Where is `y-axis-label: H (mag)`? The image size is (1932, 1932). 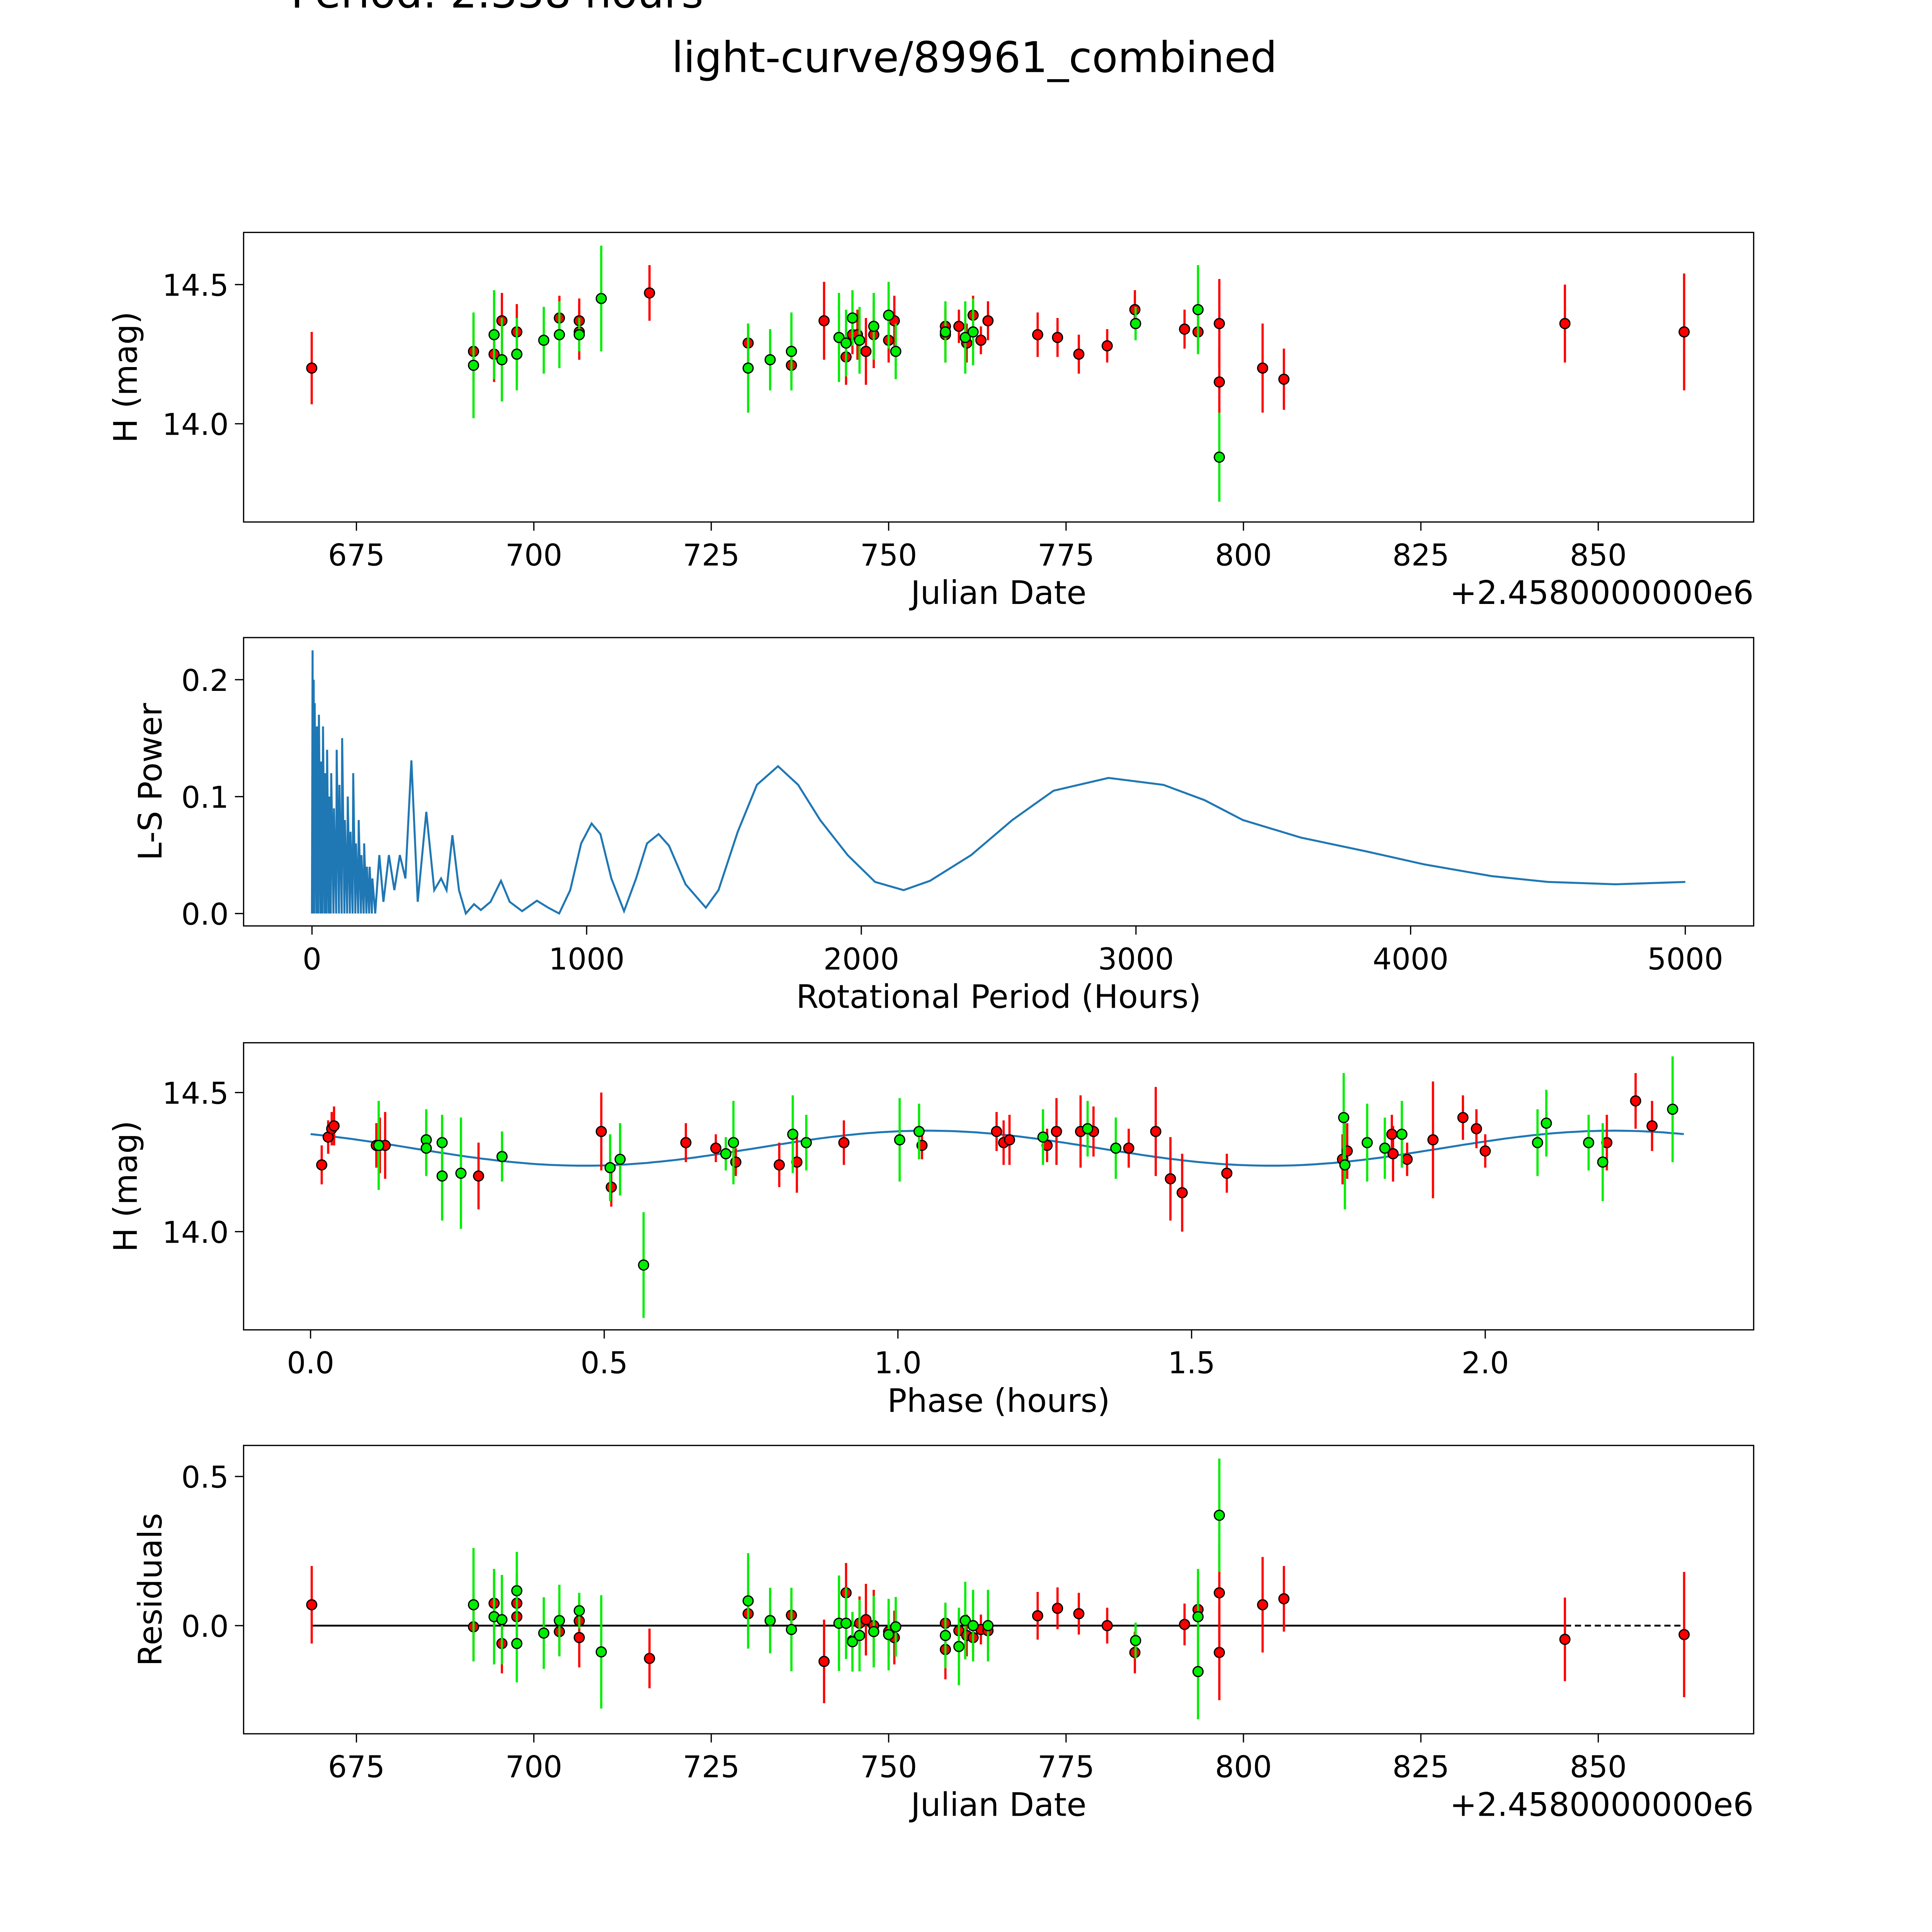 y-axis-label: H (mag) is located at coordinates (126, 1186).